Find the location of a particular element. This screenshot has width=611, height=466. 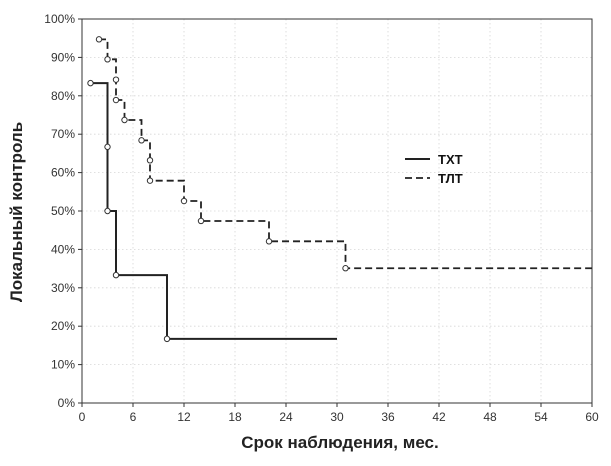

x-tick-labels: 0 6 12 18 24 30 36 42 48 54 60 is located at coordinates (339, 413).